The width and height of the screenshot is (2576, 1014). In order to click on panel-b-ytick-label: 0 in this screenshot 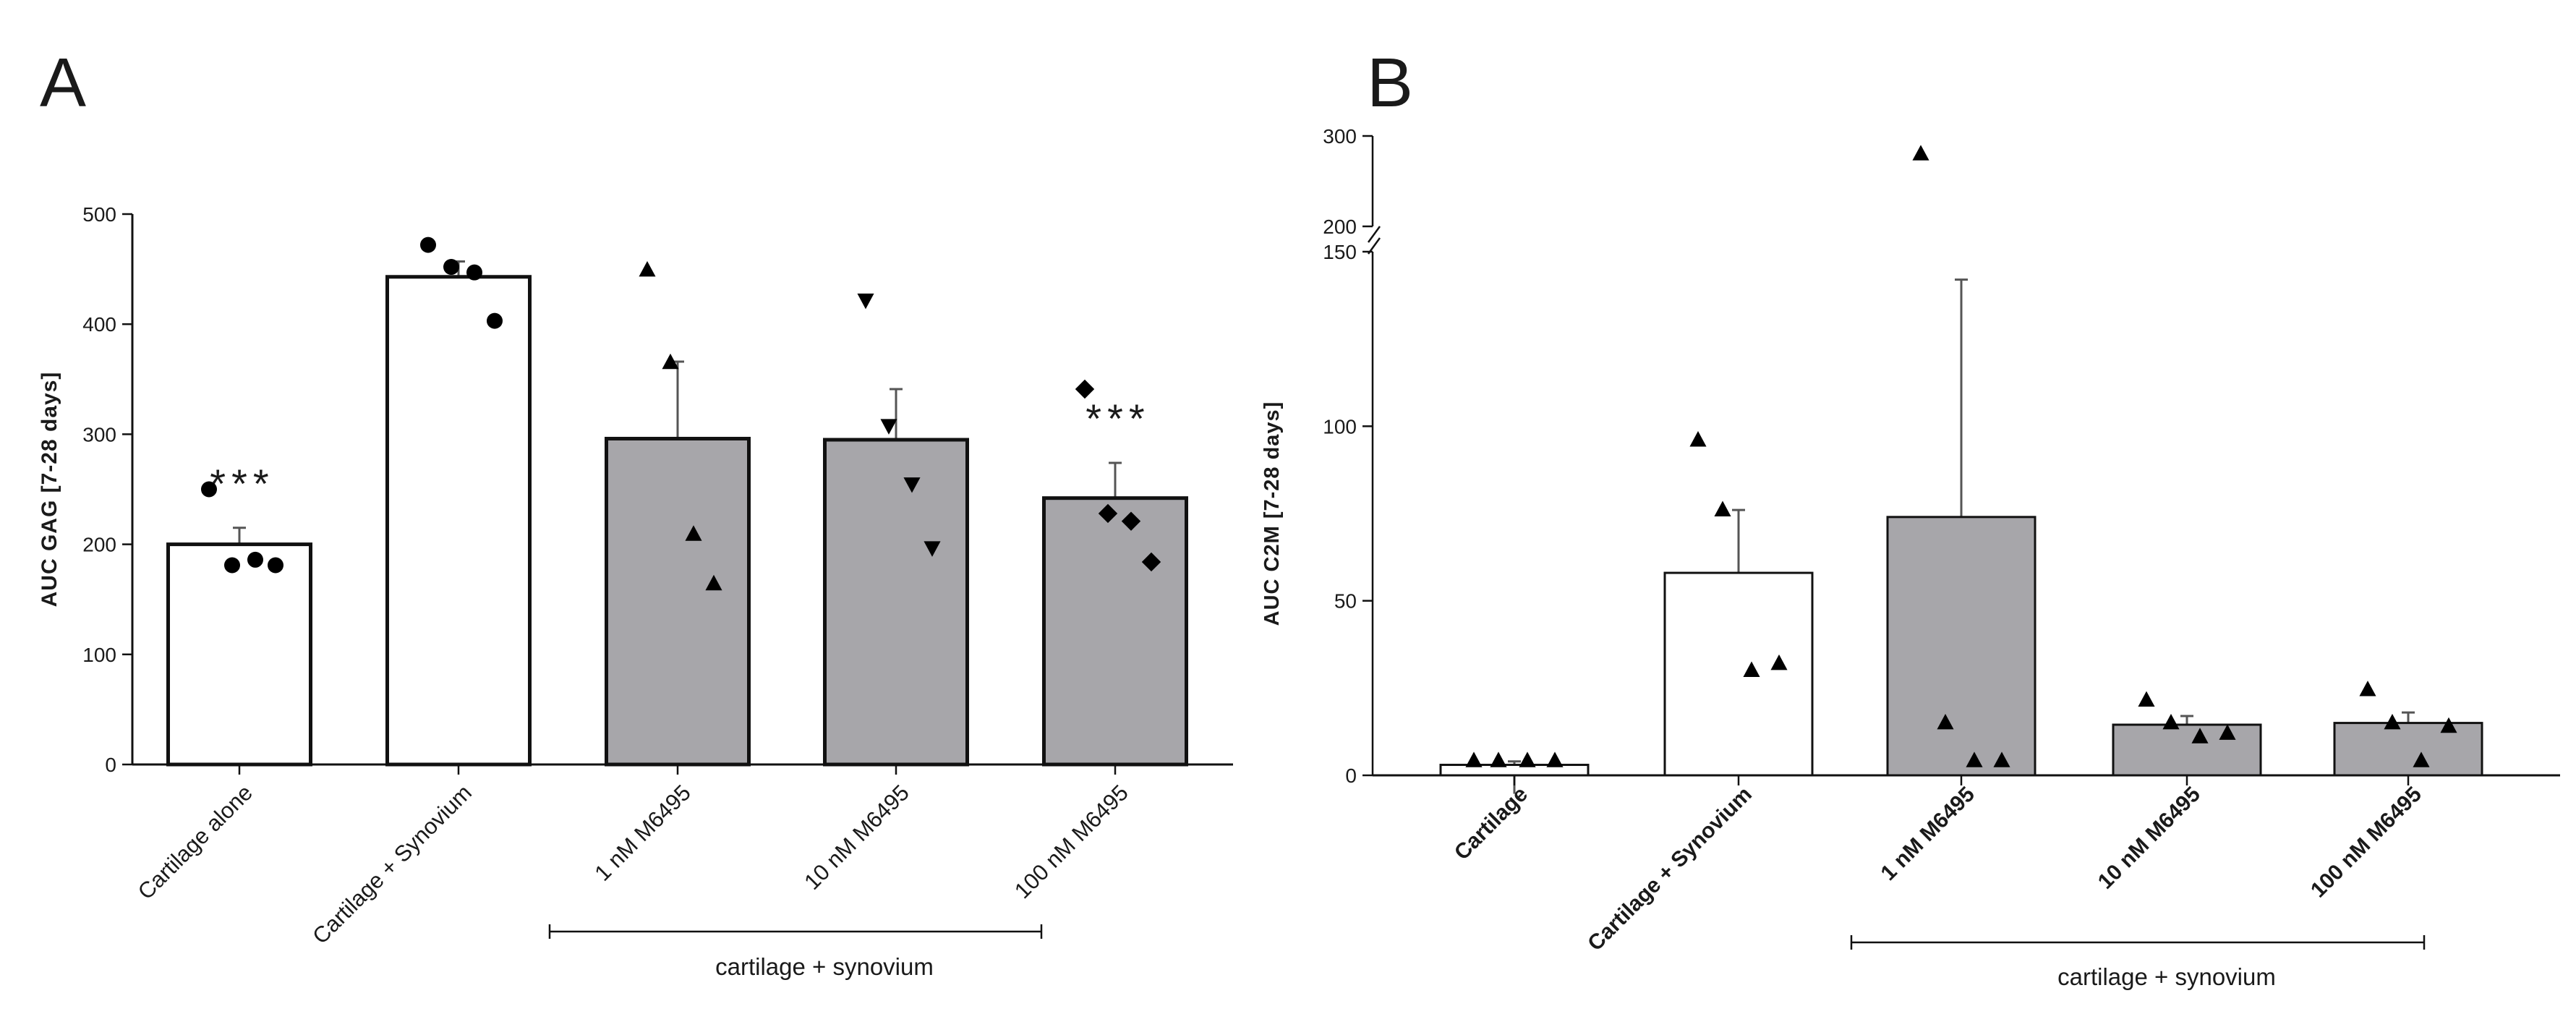, I will do `click(1351, 775)`.